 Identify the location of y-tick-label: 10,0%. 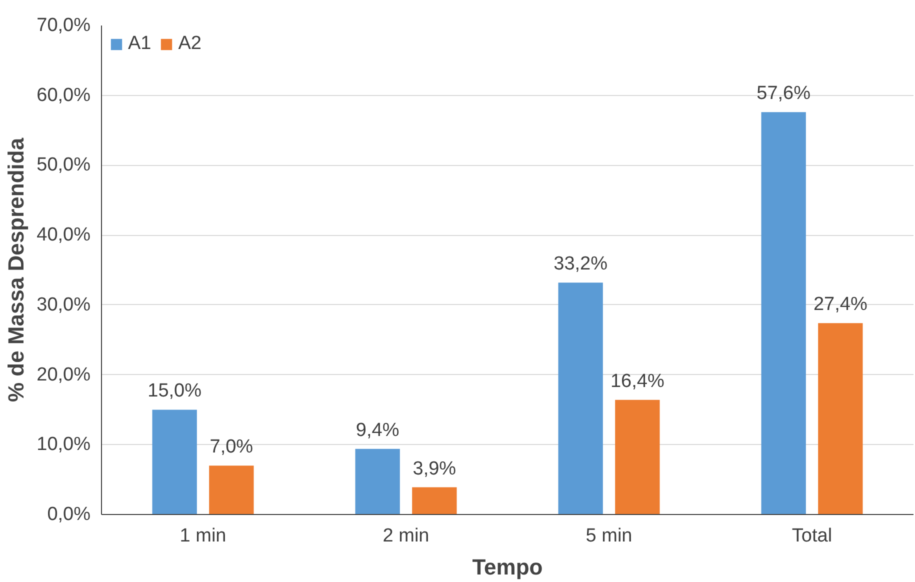
(63, 445).